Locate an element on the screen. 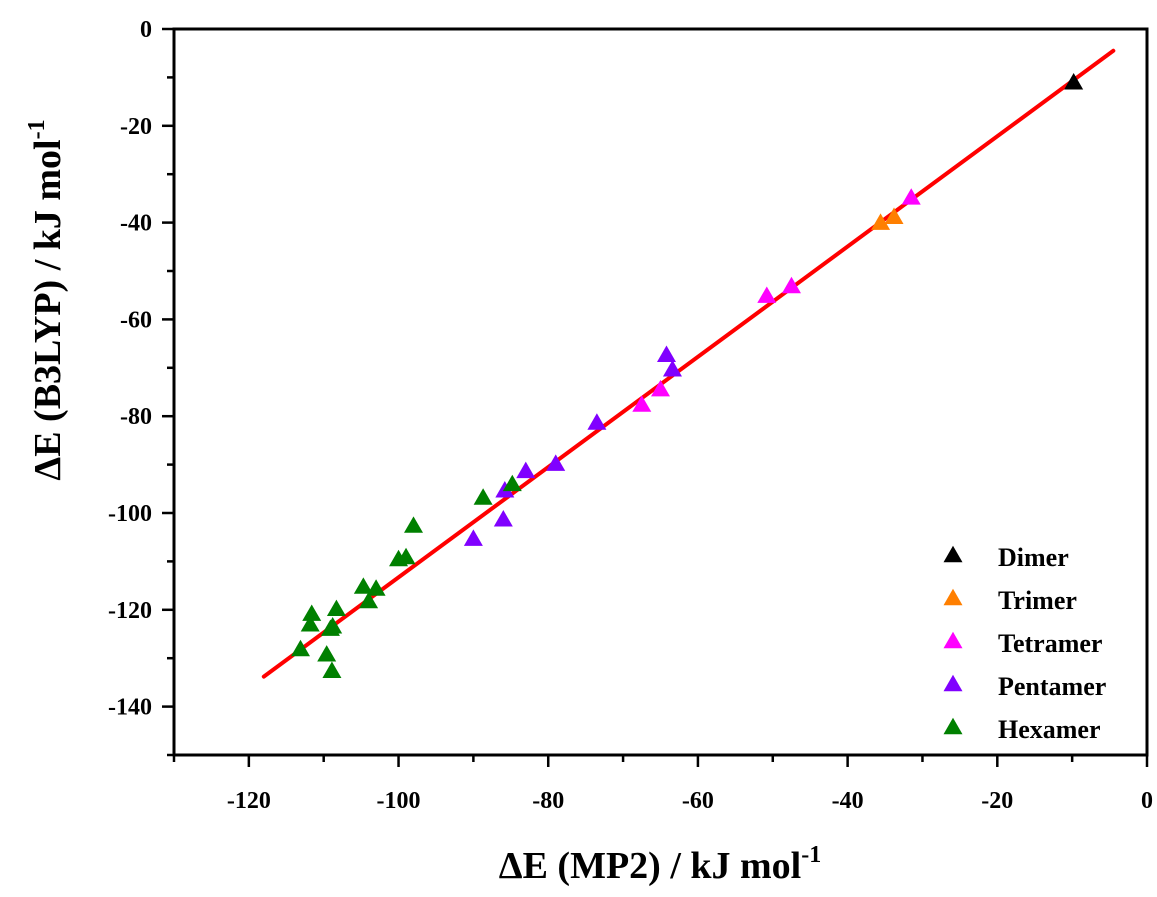  x-tick-label: -120 is located at coordinates (249, 801).